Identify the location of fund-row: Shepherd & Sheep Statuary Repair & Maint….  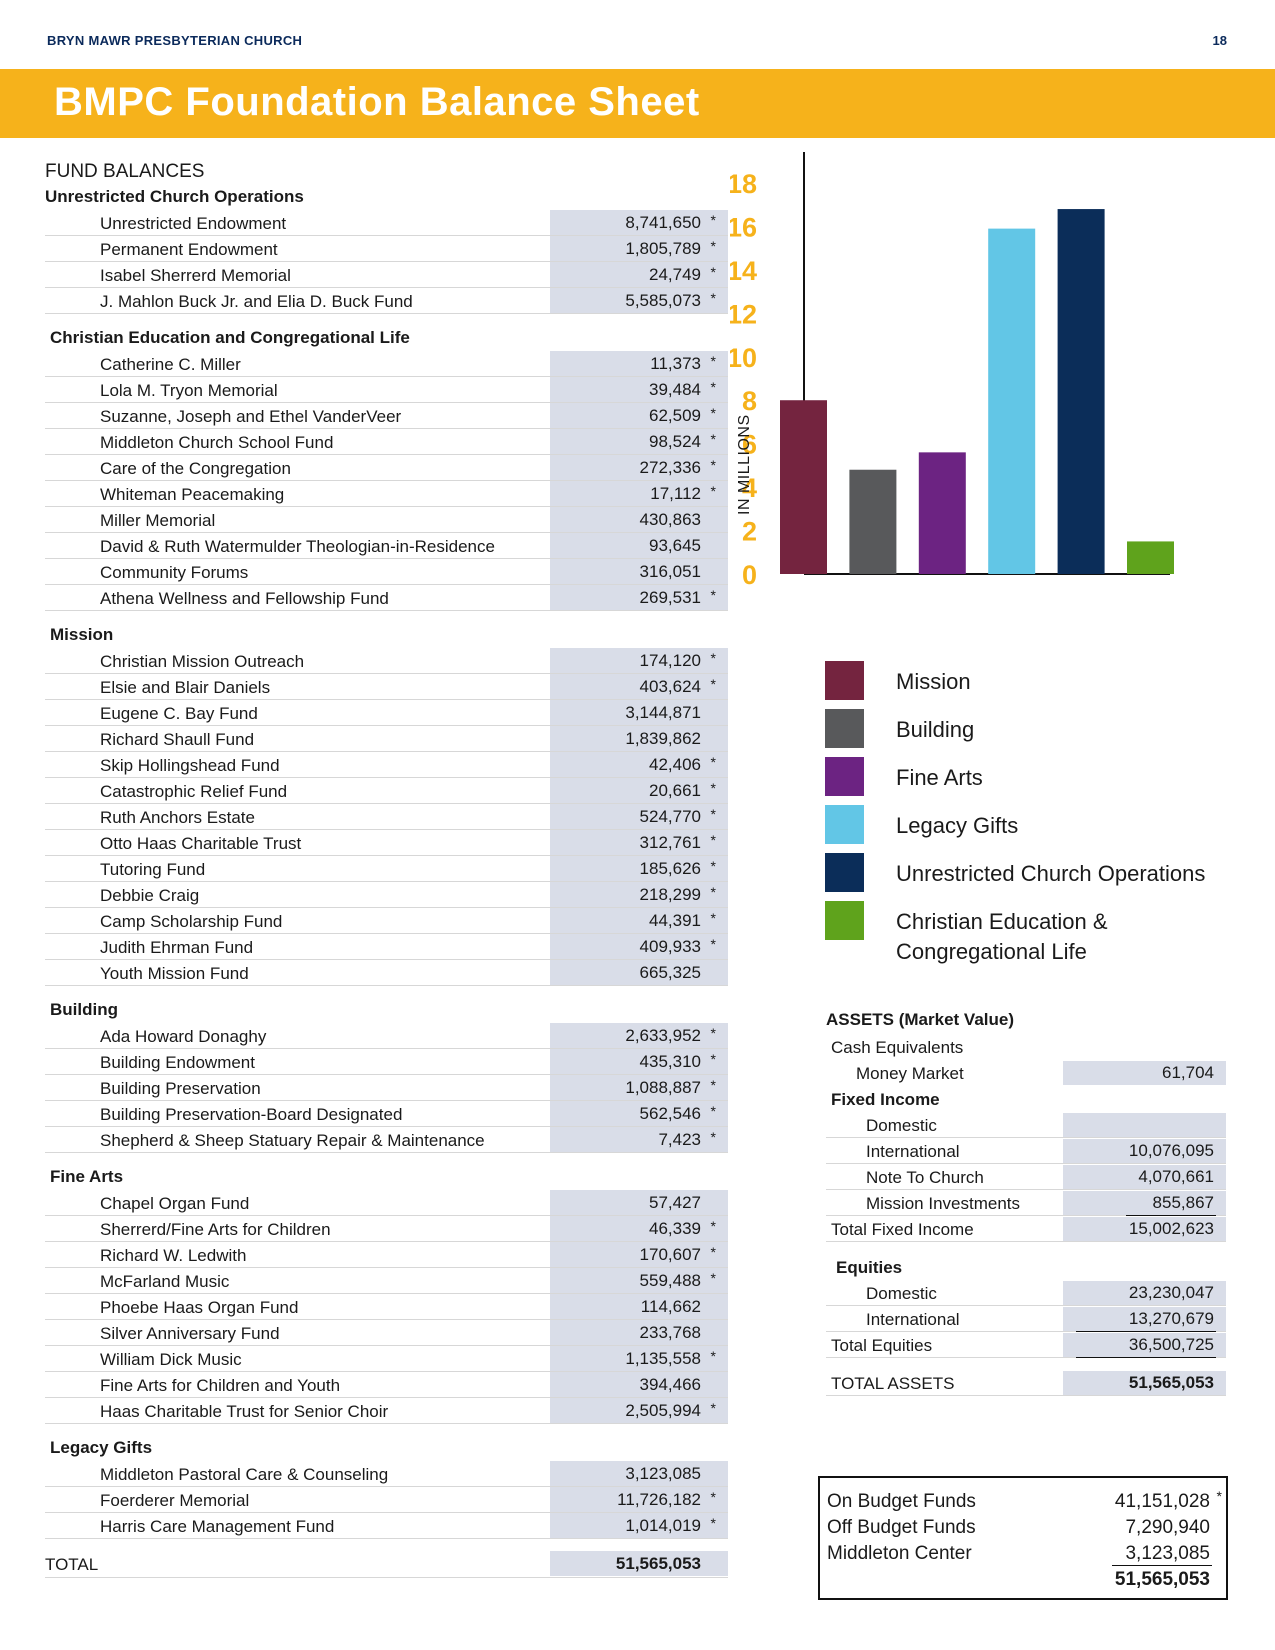
(386, 1140).